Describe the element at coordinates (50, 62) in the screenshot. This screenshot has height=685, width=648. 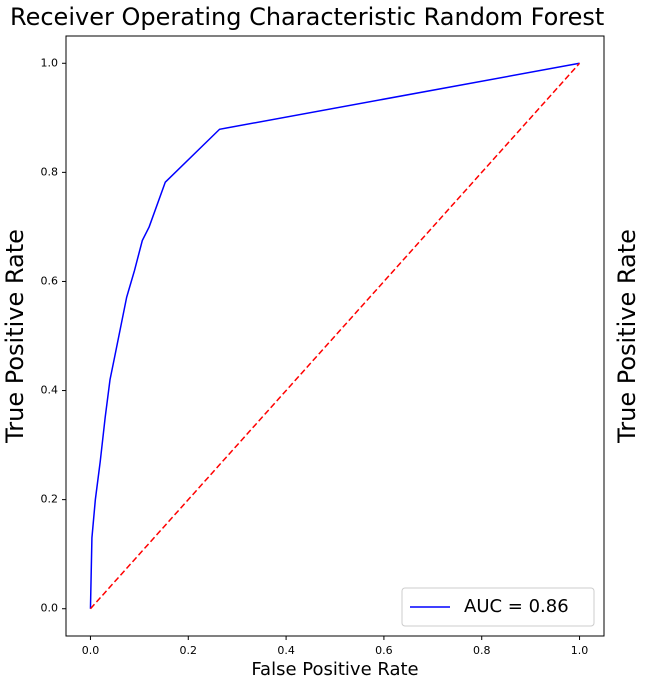
I see `y-tick-label: 1.0` at that location.